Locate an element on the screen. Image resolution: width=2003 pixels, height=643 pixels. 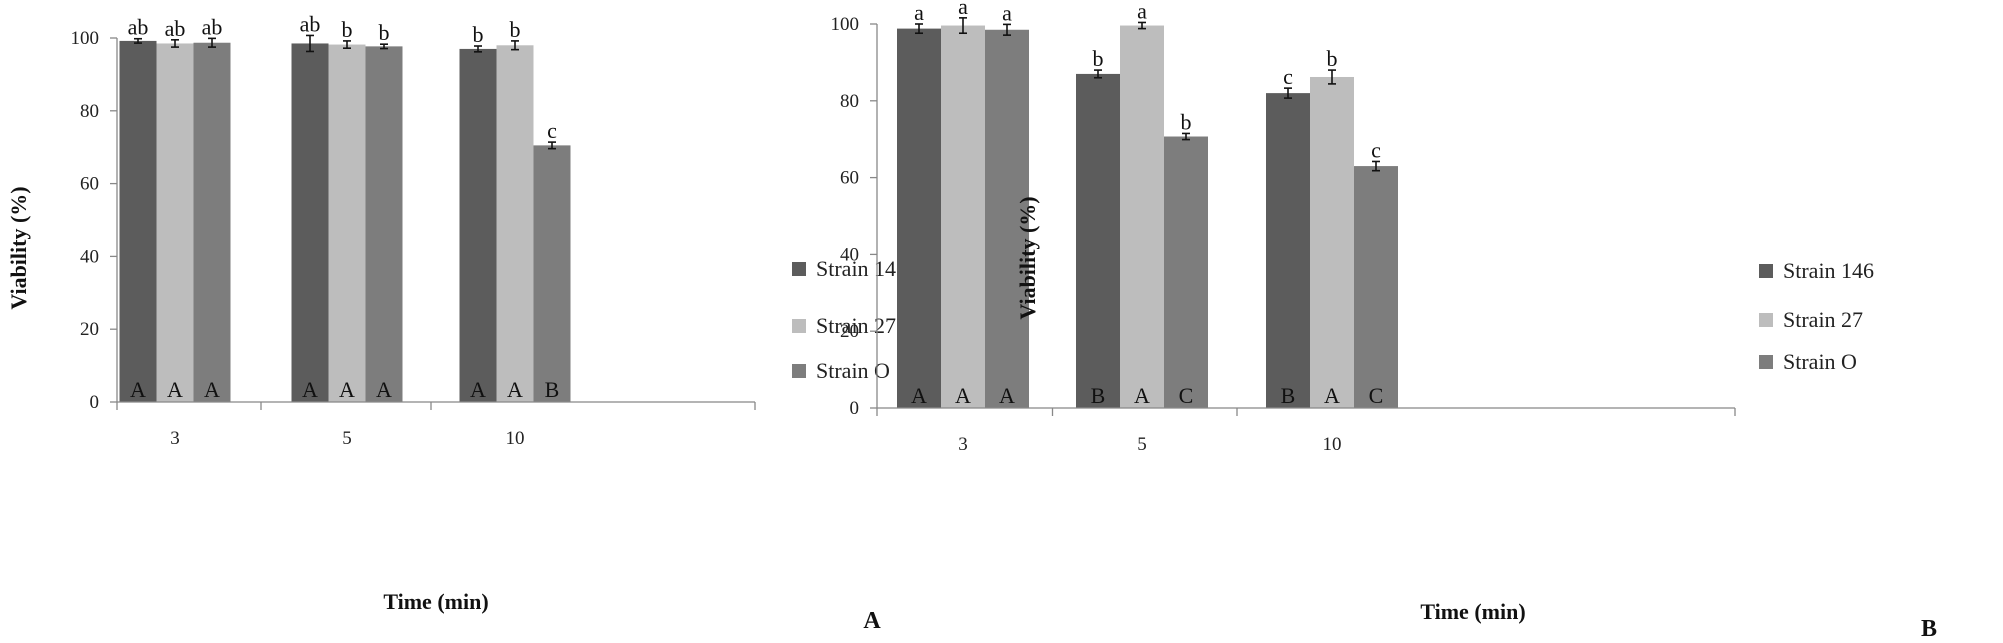
panel-label: A is located at coordinates (872, 621).